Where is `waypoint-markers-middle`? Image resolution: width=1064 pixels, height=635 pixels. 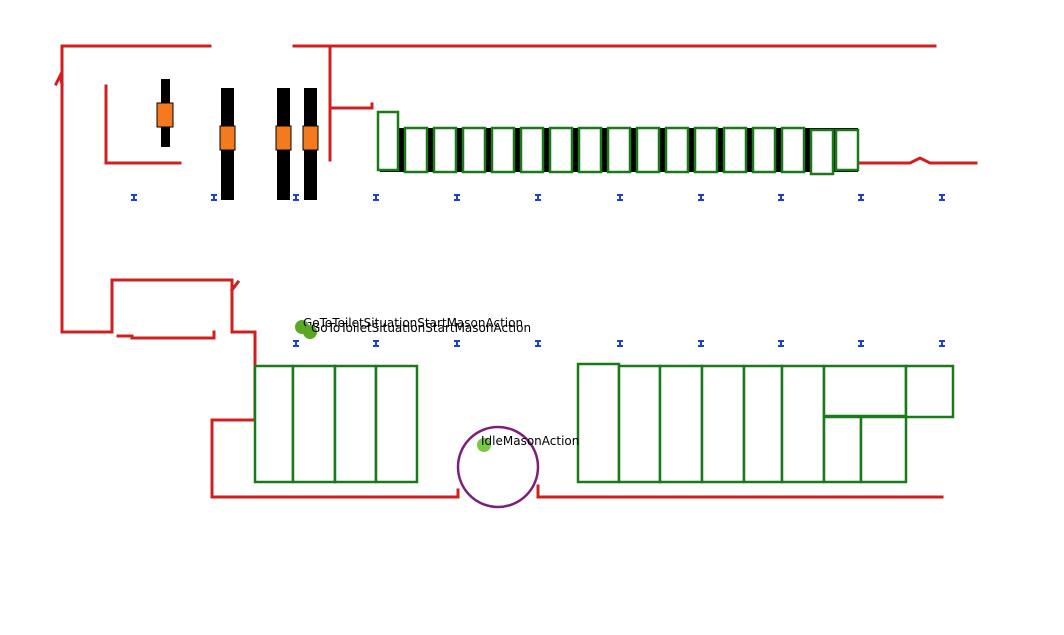 waypoint-markers-middle is located at coordinates (619, 343).